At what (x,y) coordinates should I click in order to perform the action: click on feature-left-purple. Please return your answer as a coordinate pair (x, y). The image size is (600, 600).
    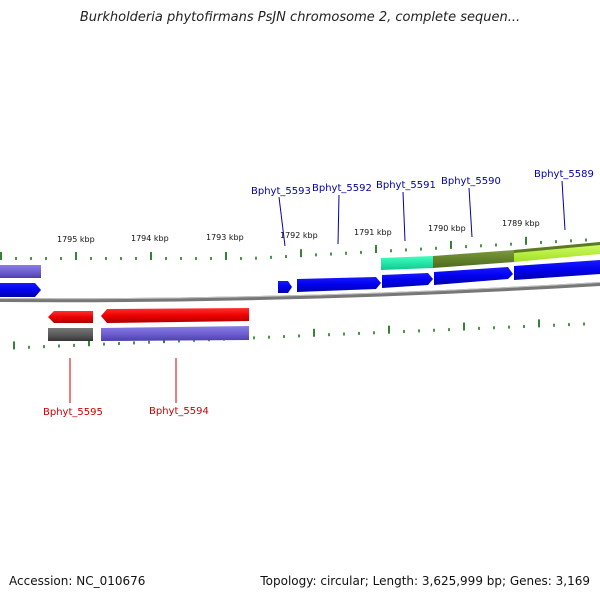
    Looking at the image, I should click on (20, 271).